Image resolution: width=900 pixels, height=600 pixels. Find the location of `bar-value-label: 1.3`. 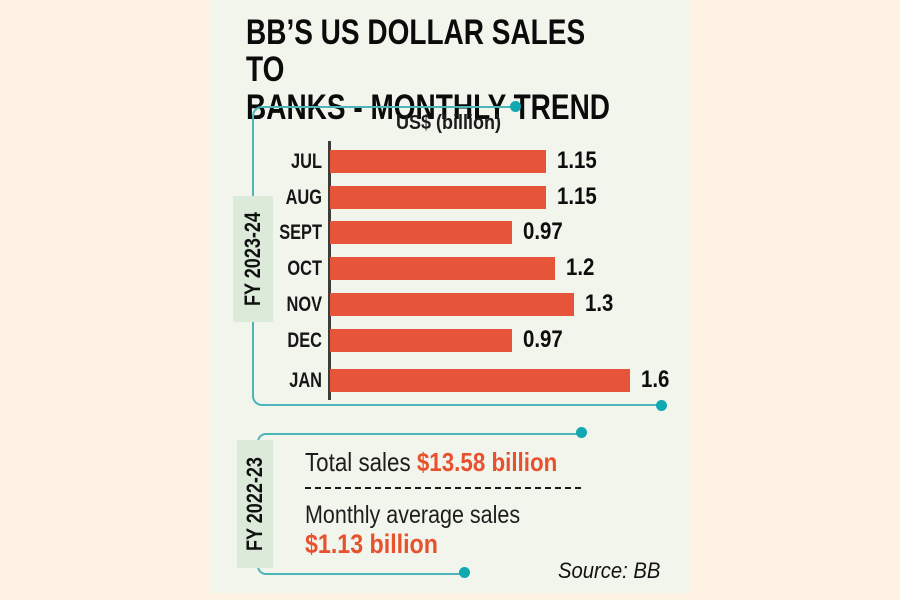

bar-value-label: 1.3 is located at coordinates (599, 303).